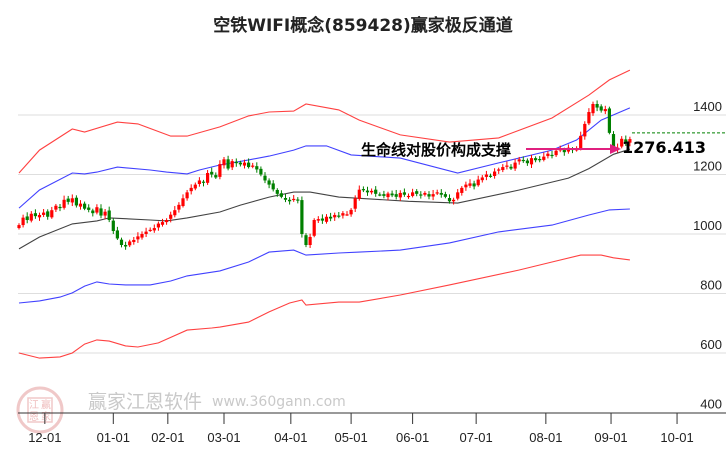  I want to click on y-tick-label: 600, so click(711, 344).